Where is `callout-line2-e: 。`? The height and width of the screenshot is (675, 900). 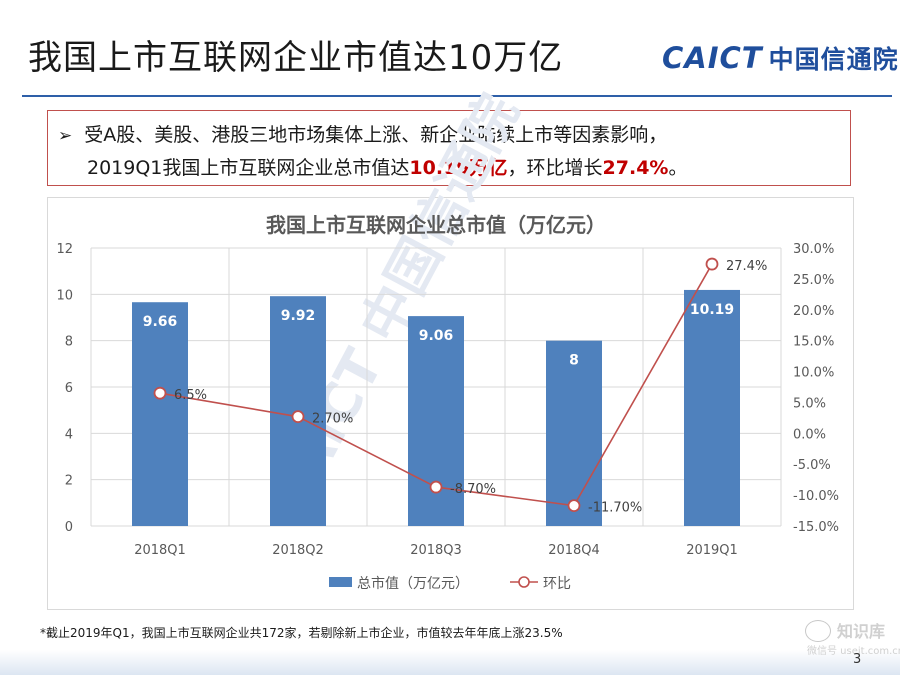
callout-line2-e: 。 is located at coordinates (678, 168).